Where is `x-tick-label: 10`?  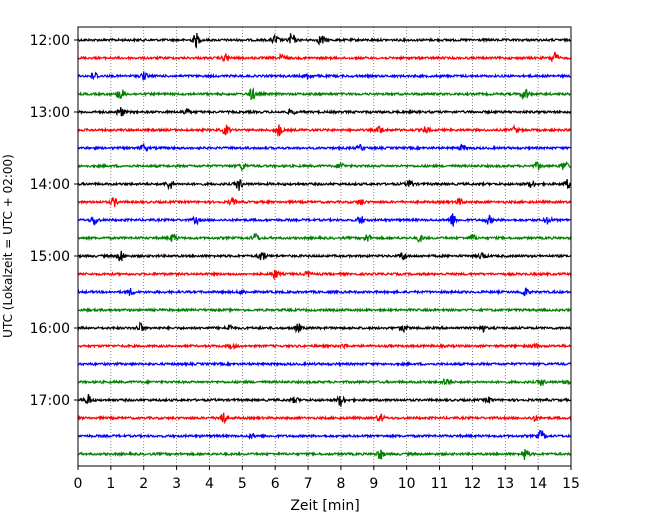
x-tick-label: 10 is located at coordinates (407, 484).